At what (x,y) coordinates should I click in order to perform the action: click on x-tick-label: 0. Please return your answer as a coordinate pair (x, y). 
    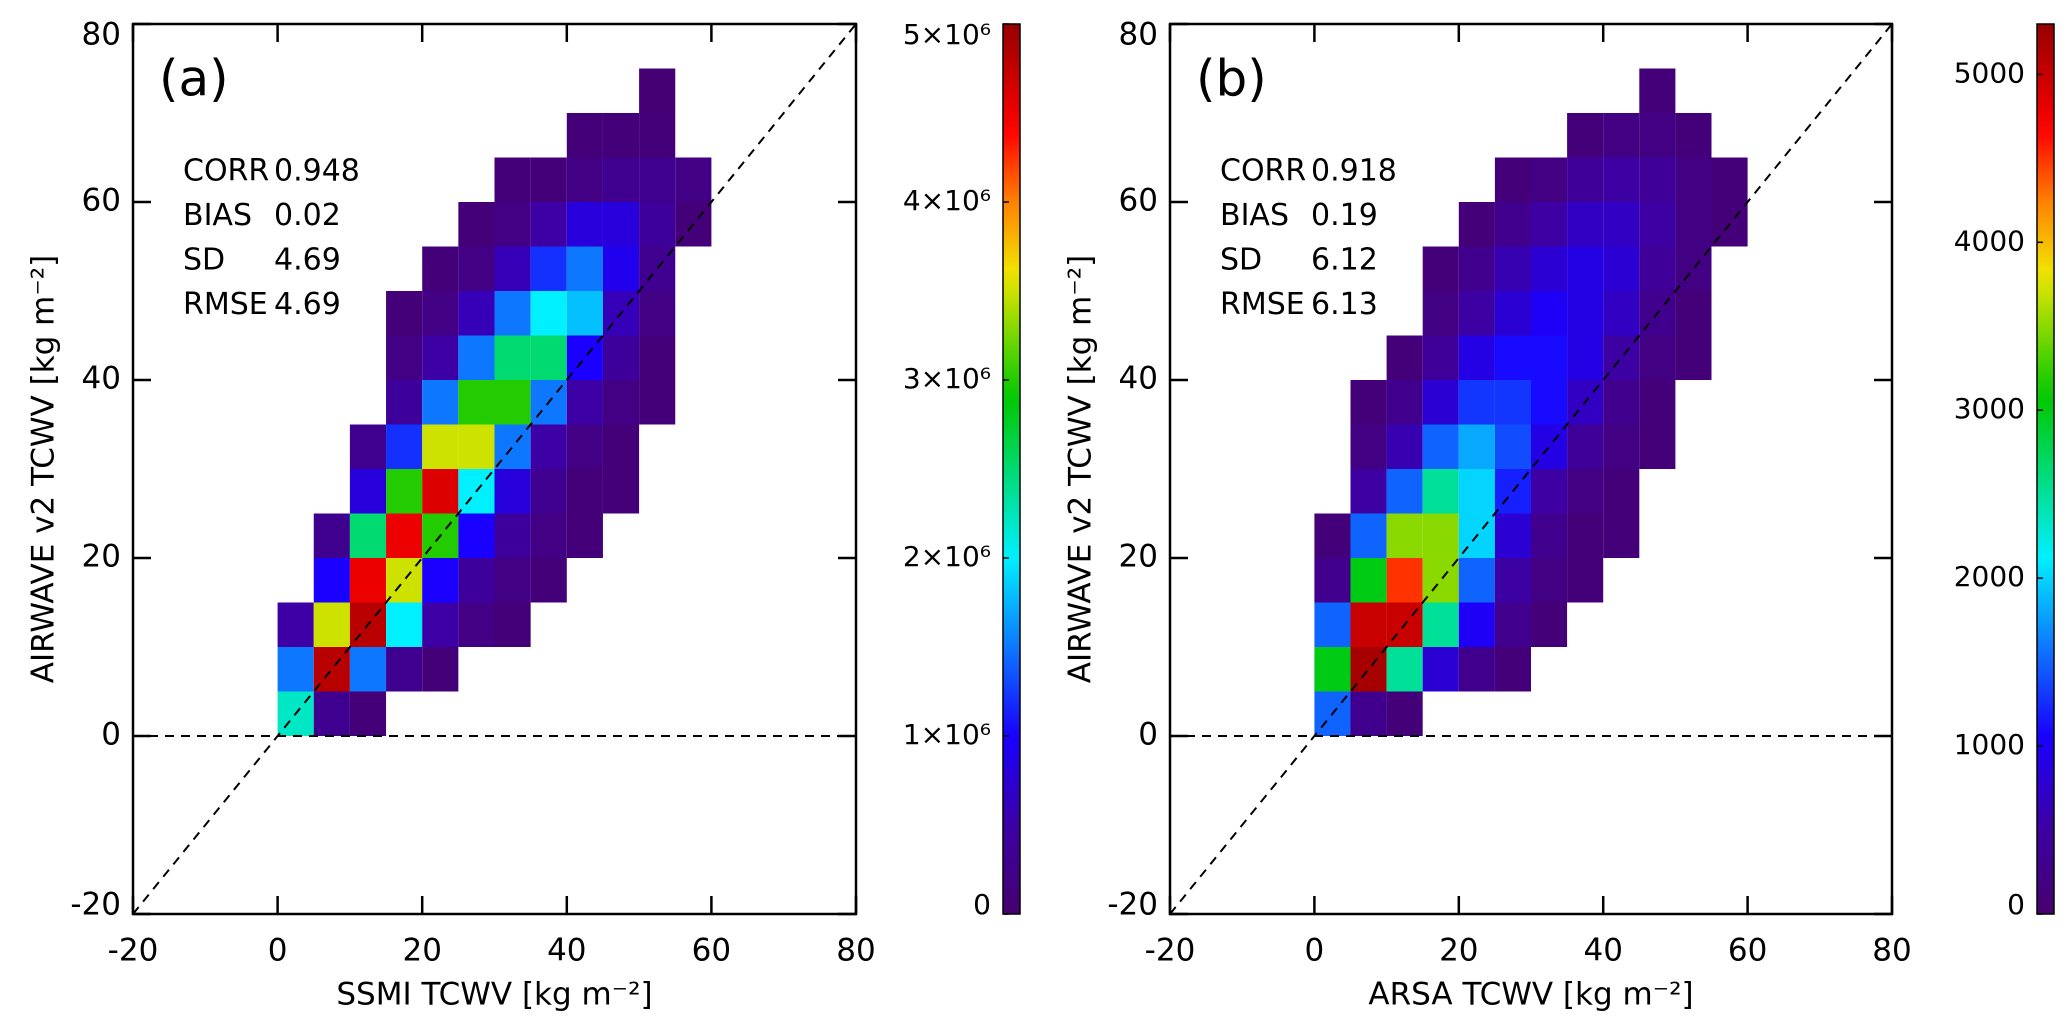
    Looking at the image, I should click on (278, 951).